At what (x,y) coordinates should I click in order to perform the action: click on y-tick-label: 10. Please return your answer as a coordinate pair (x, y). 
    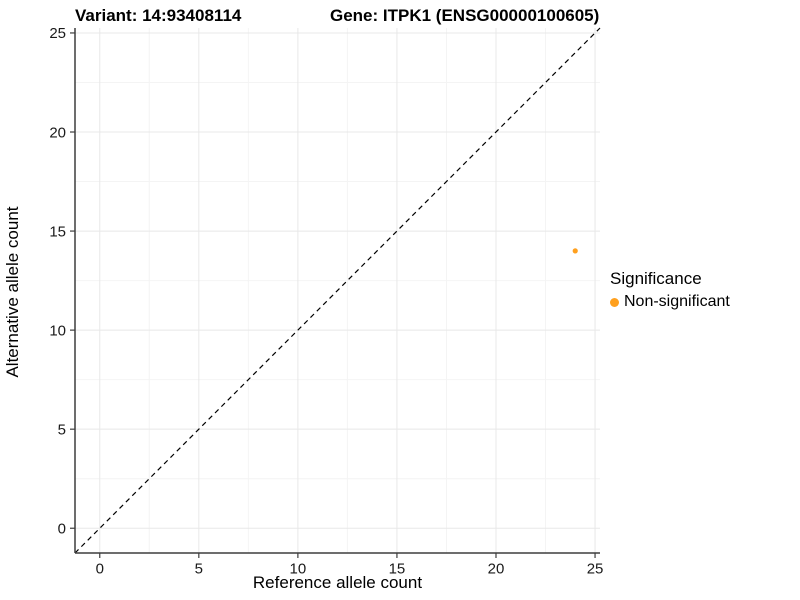
    Looking at the image, I should click on (57, 330).